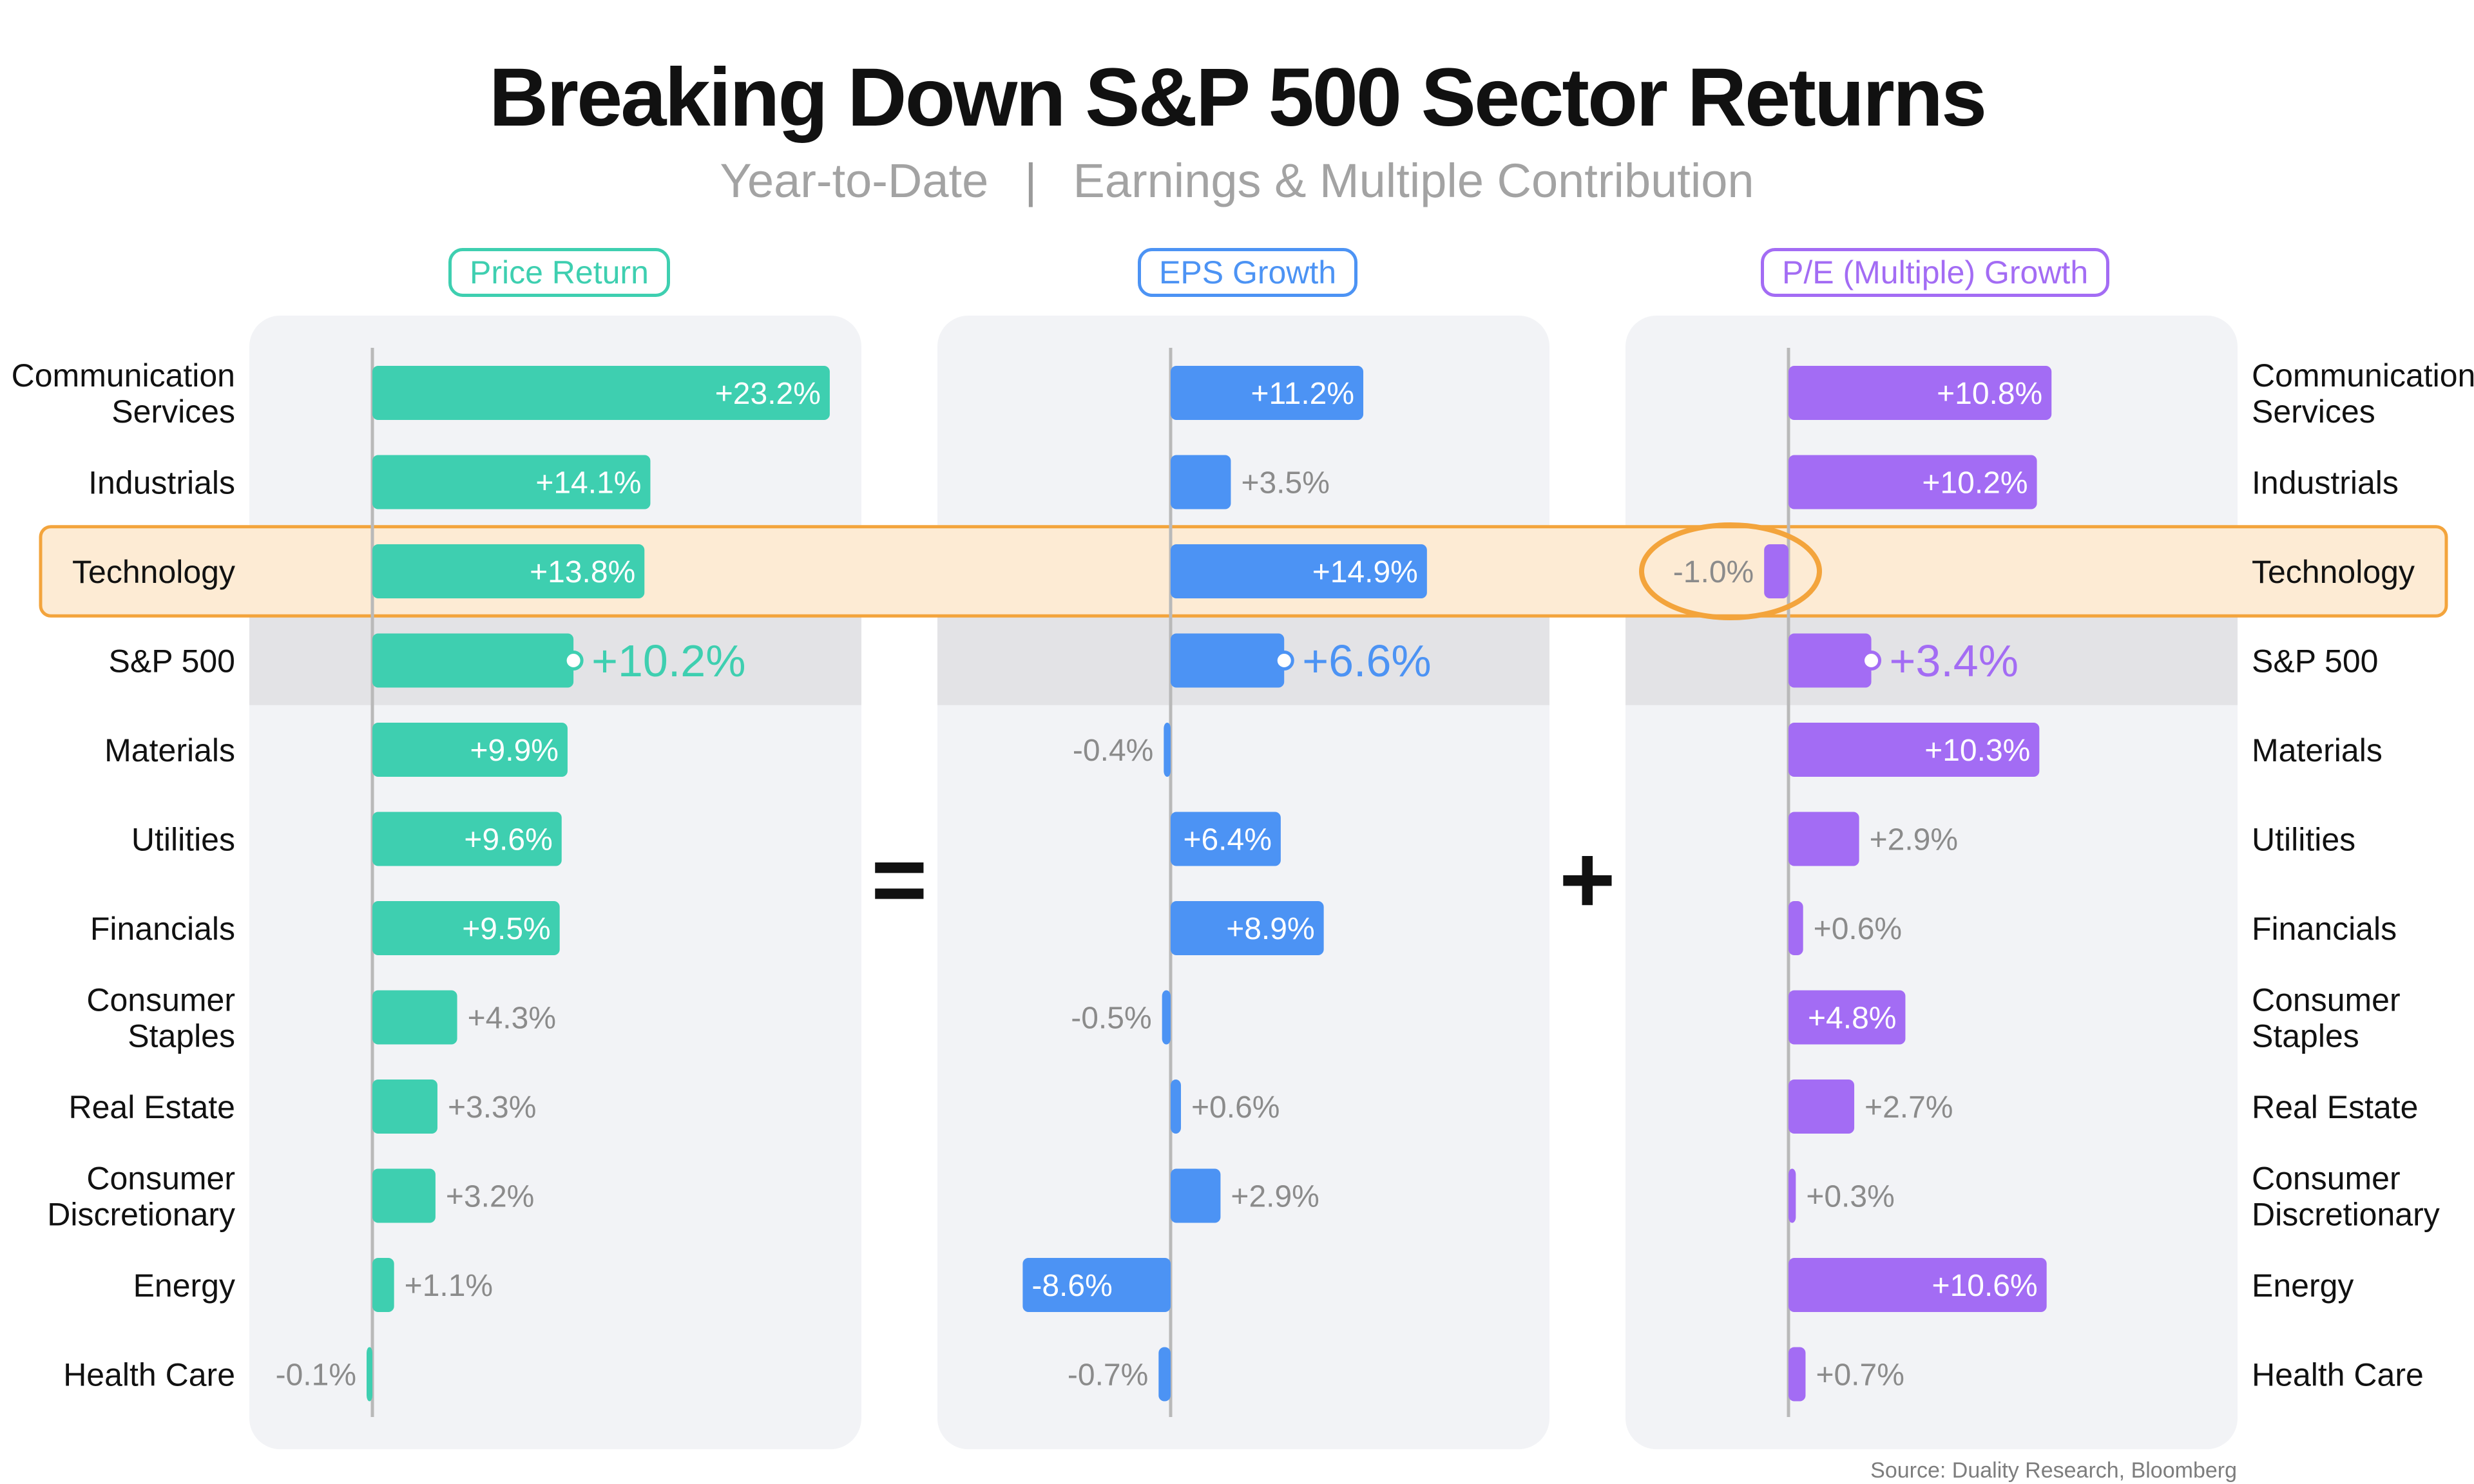 The image size is (2474, 1484). What do you see at coordinates (1275, 1196) in the screenshot?
I see `value-label-eps-growth-consumer-discretionary: +2.9%` at bounding box center [1275, 1196].